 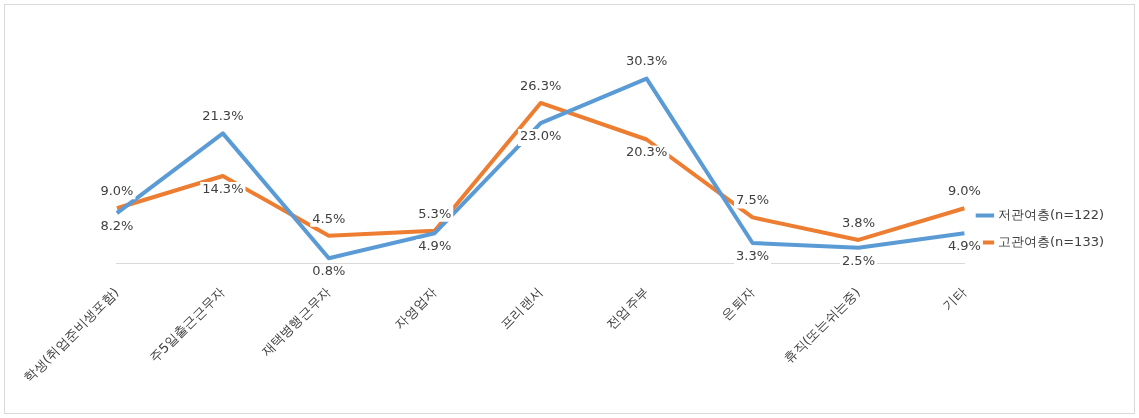 I want to click on data-label: 30.3%, so click(x=646, y=61).